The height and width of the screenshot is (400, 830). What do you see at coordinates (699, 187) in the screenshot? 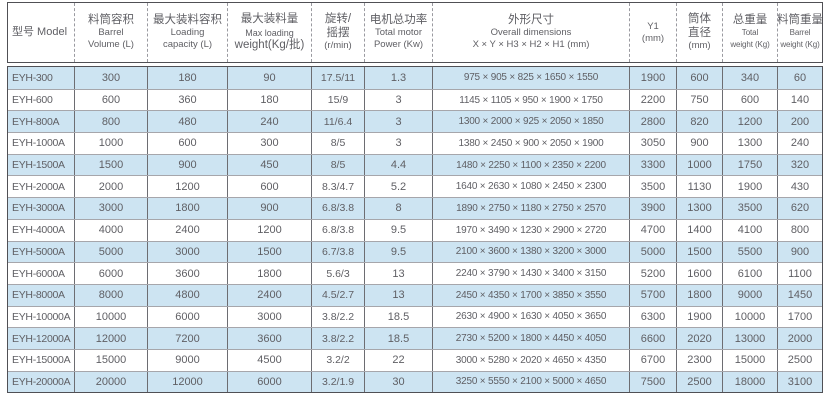
I see `cell-cylinder-diameter: 1130` at bounding box center [699, 187].